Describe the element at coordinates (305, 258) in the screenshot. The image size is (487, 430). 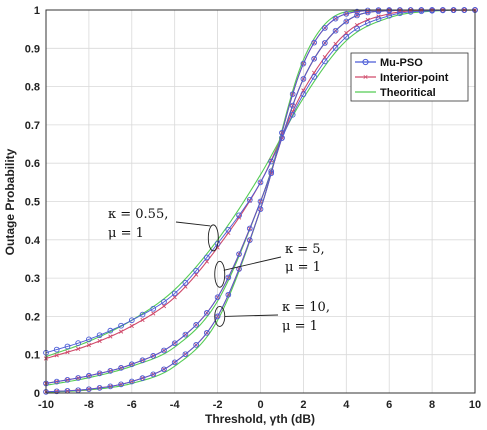
I see `annotation-kappa-5: κ = 5, μ = 1` at that location.